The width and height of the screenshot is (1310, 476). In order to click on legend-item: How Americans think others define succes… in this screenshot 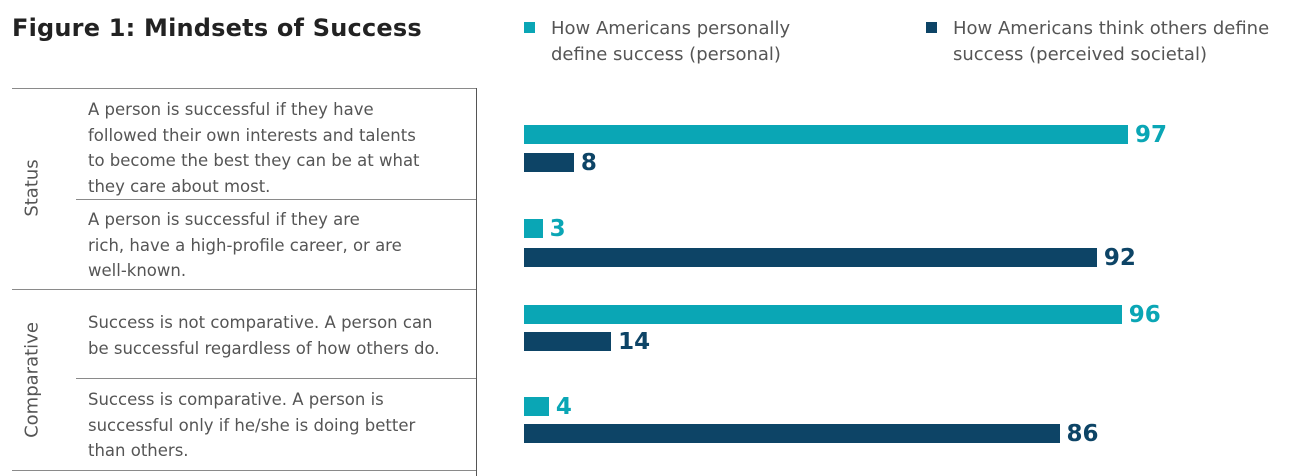, I will do `click(1097, 42)`.